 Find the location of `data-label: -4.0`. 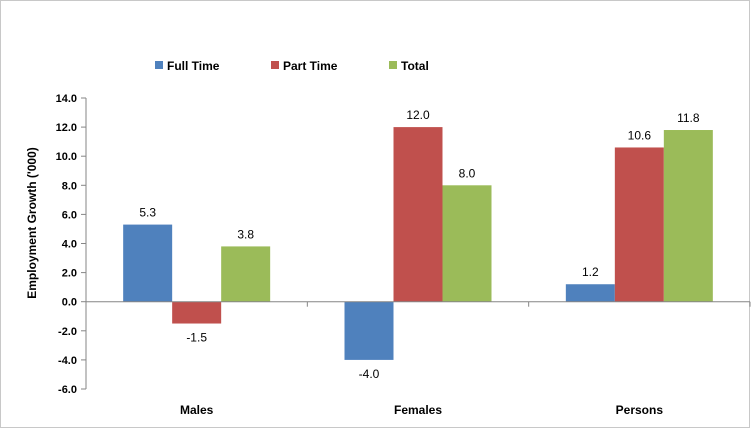

data-label: -4.0 is located at coordinates (369, 374).